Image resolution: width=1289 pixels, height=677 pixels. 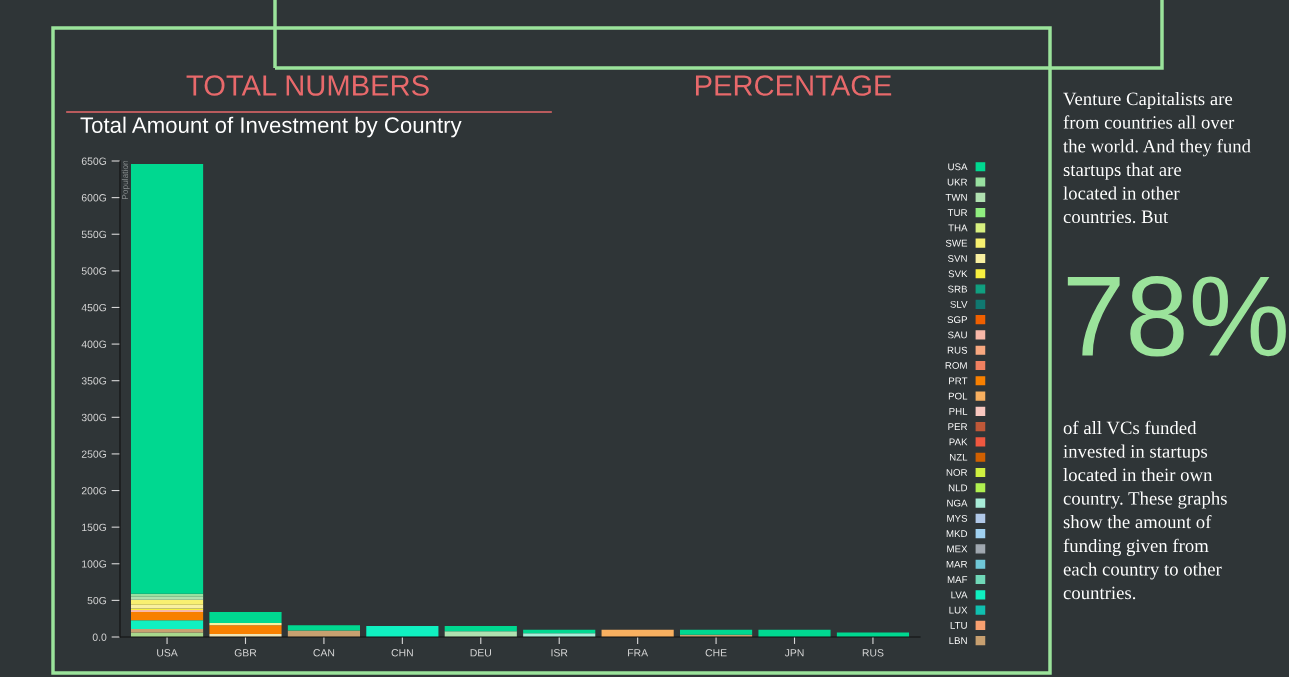 I want to click on legend-label: SWE, so click(x=956, y=243).